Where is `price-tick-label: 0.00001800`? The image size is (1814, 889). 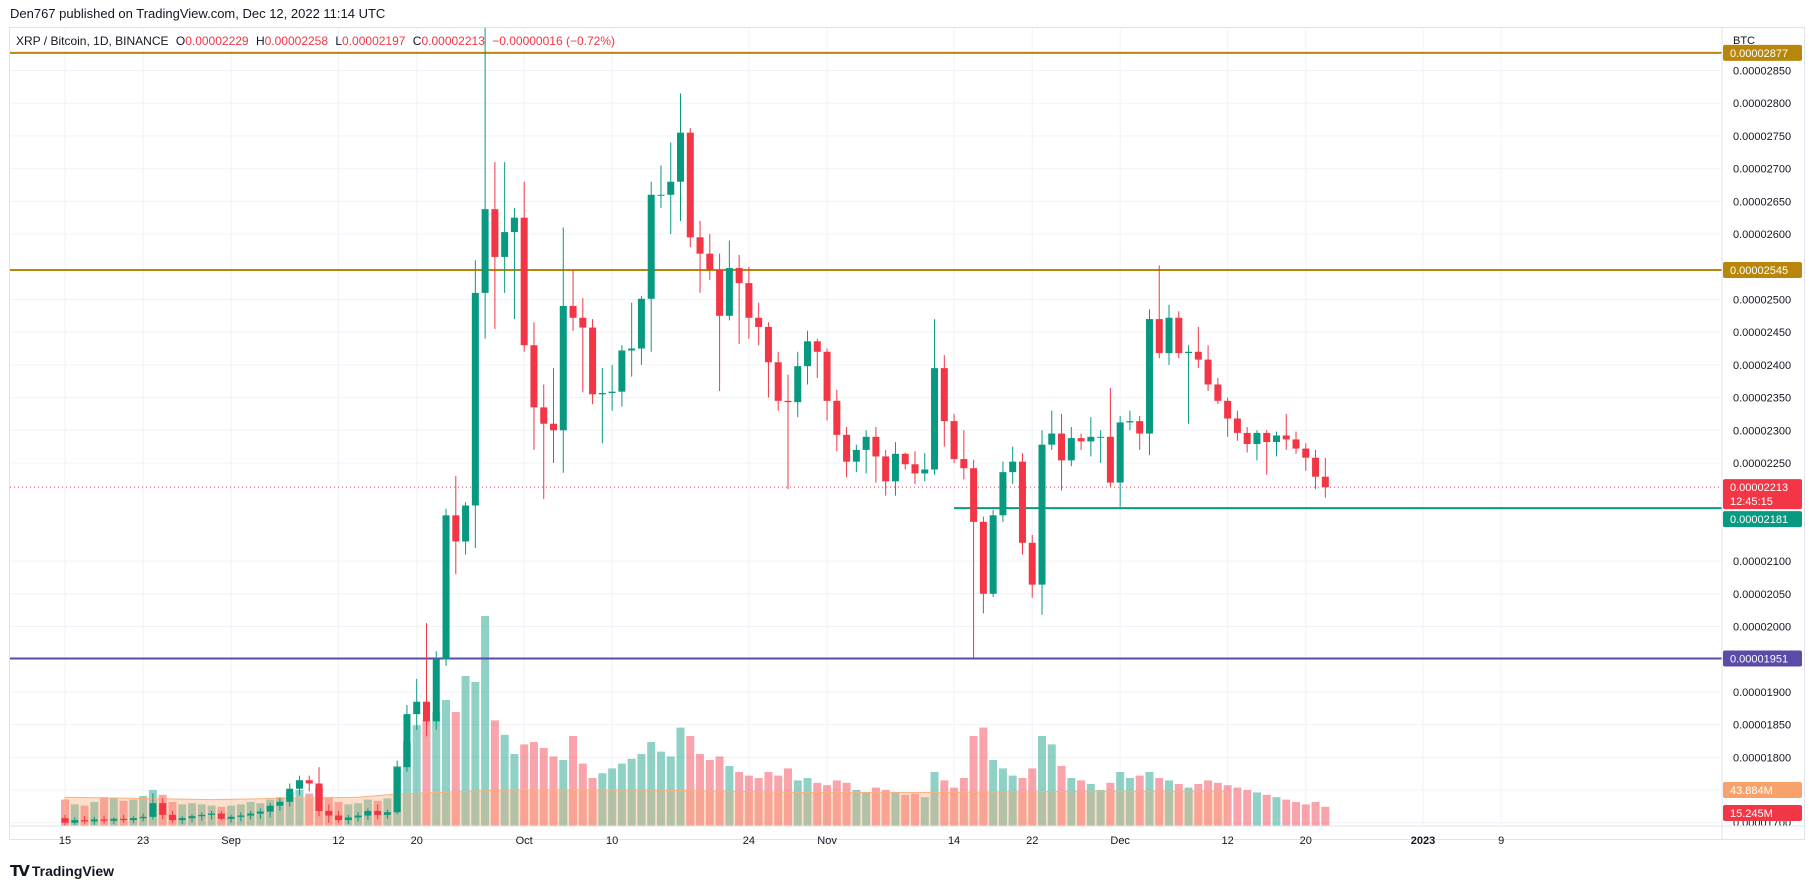 price-tick-label: 0.00001800 is located at coordinates (1762, 758).